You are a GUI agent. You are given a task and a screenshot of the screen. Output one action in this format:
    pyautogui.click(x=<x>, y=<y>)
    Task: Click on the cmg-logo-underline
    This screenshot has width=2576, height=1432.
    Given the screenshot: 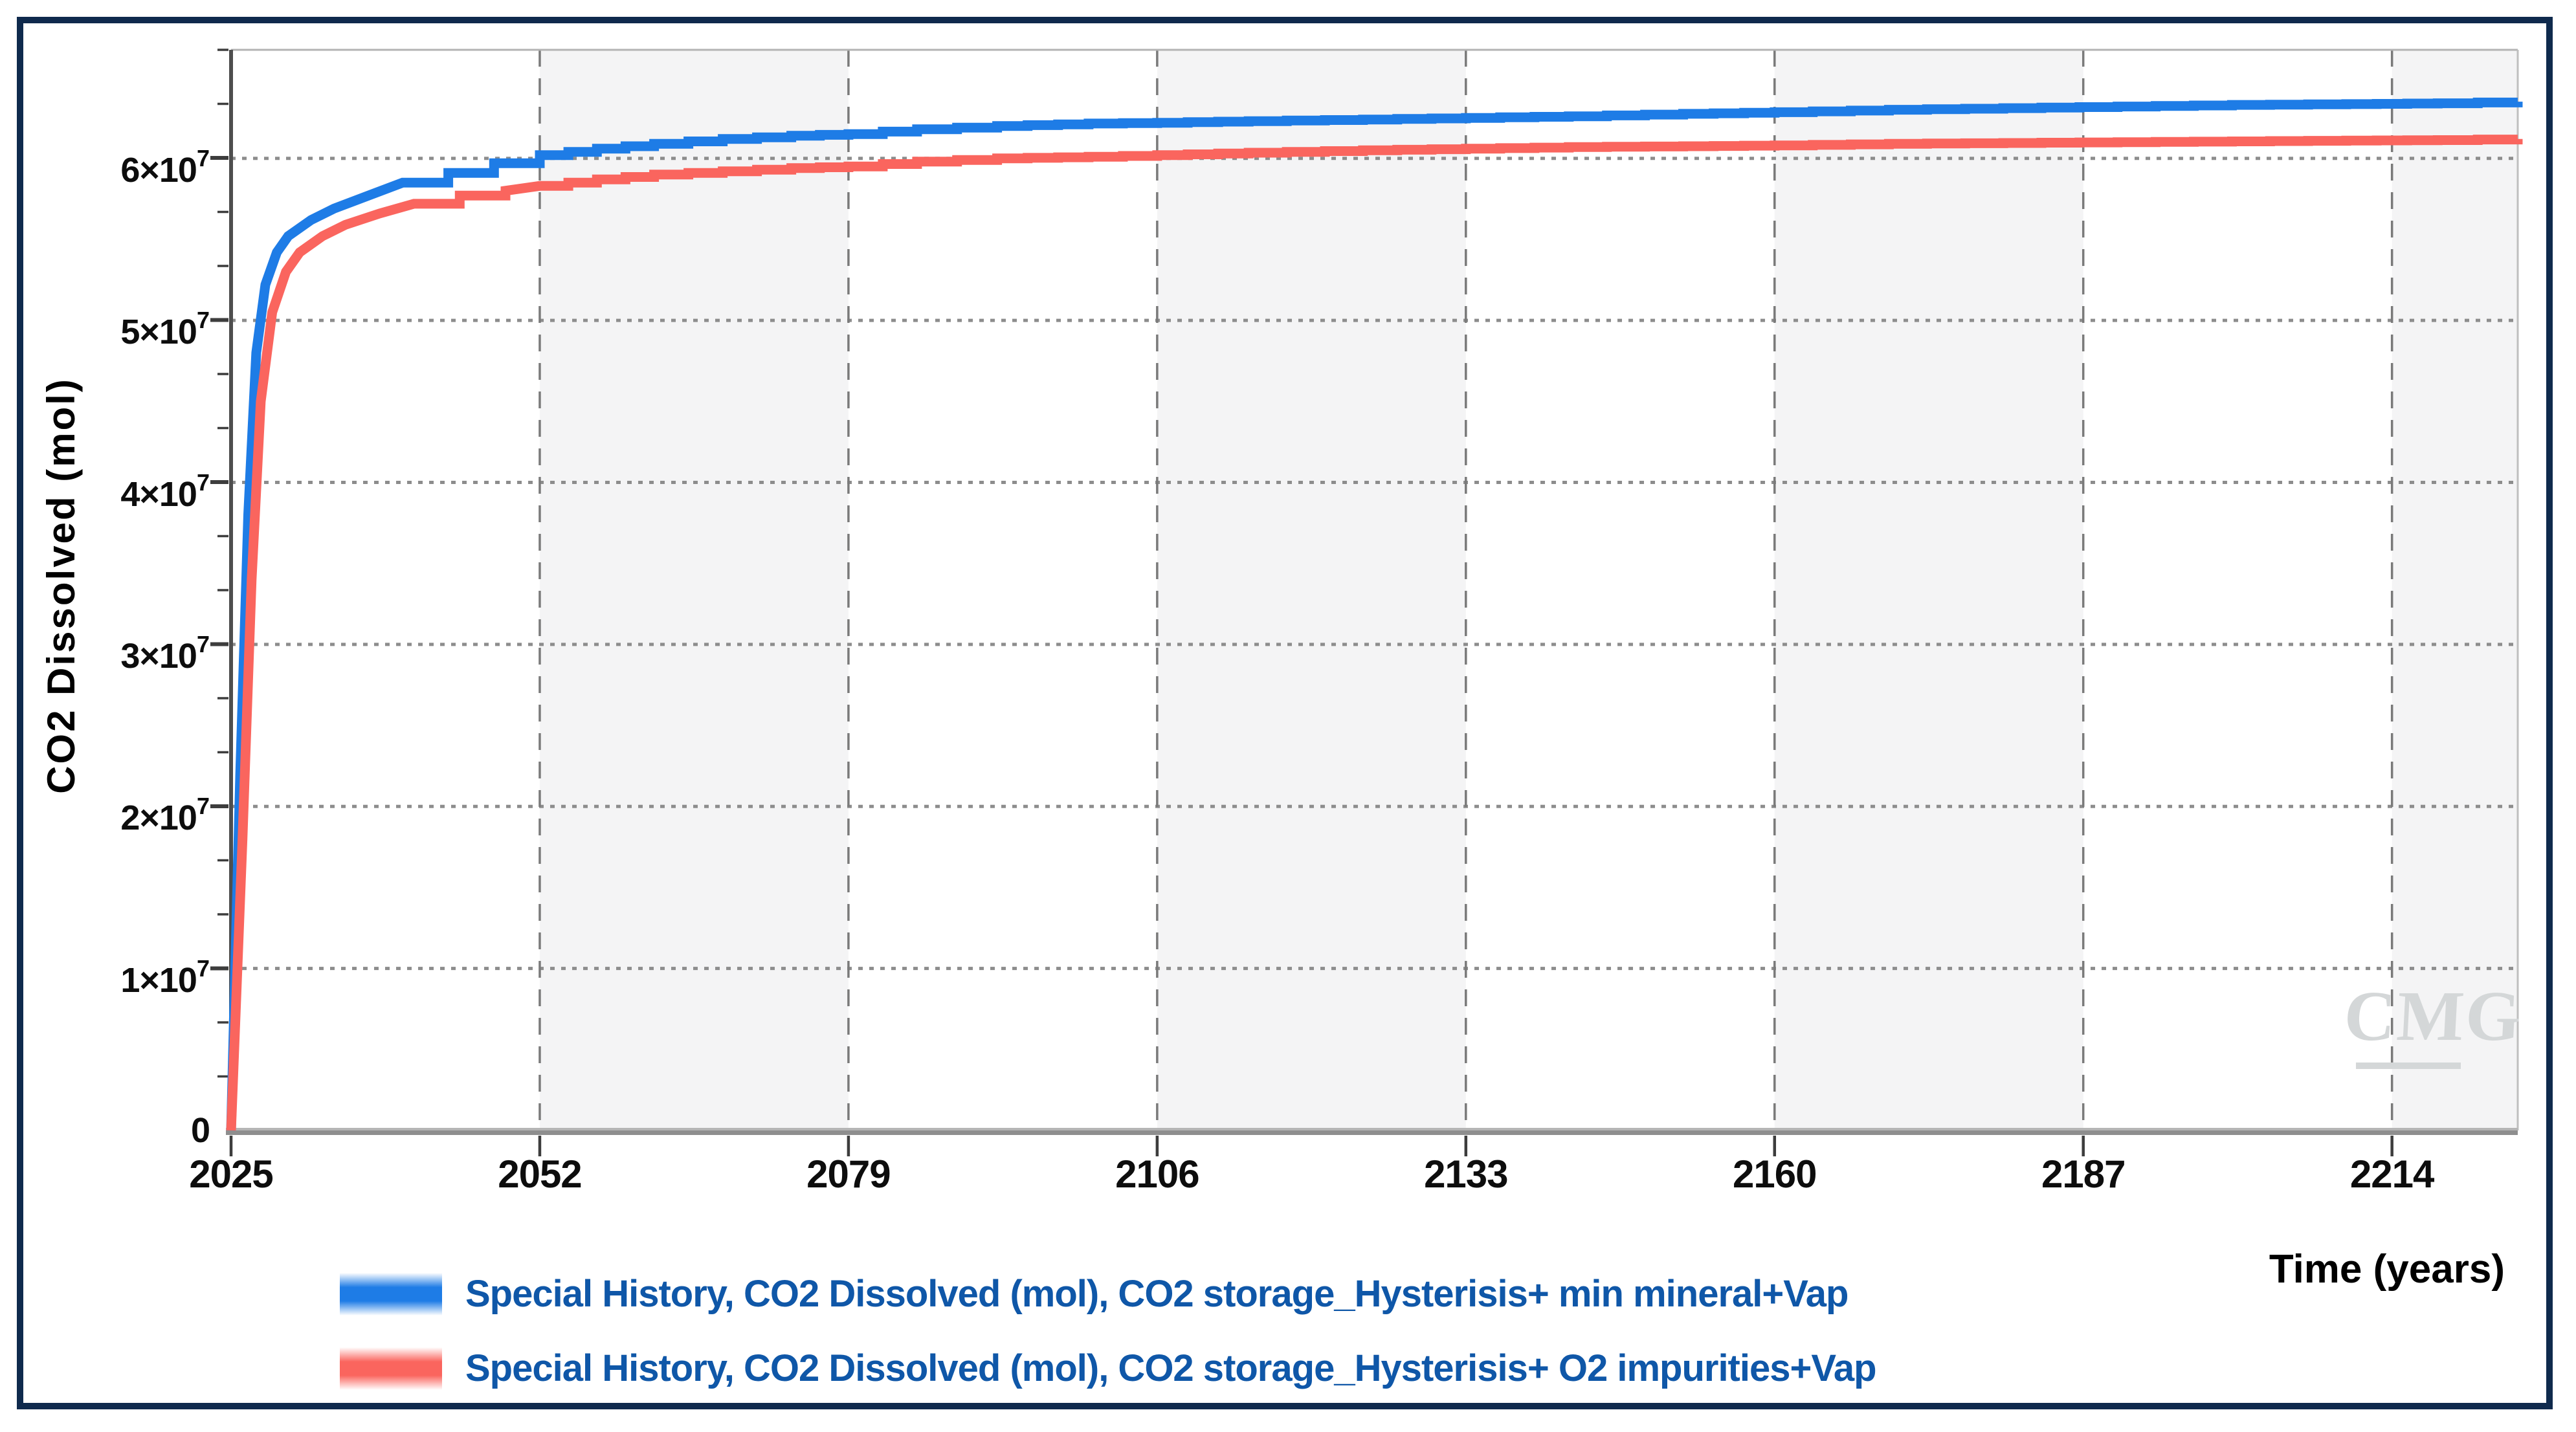 What is the action you would take?
    pyautogui.click(x=2408, y=1066)
    